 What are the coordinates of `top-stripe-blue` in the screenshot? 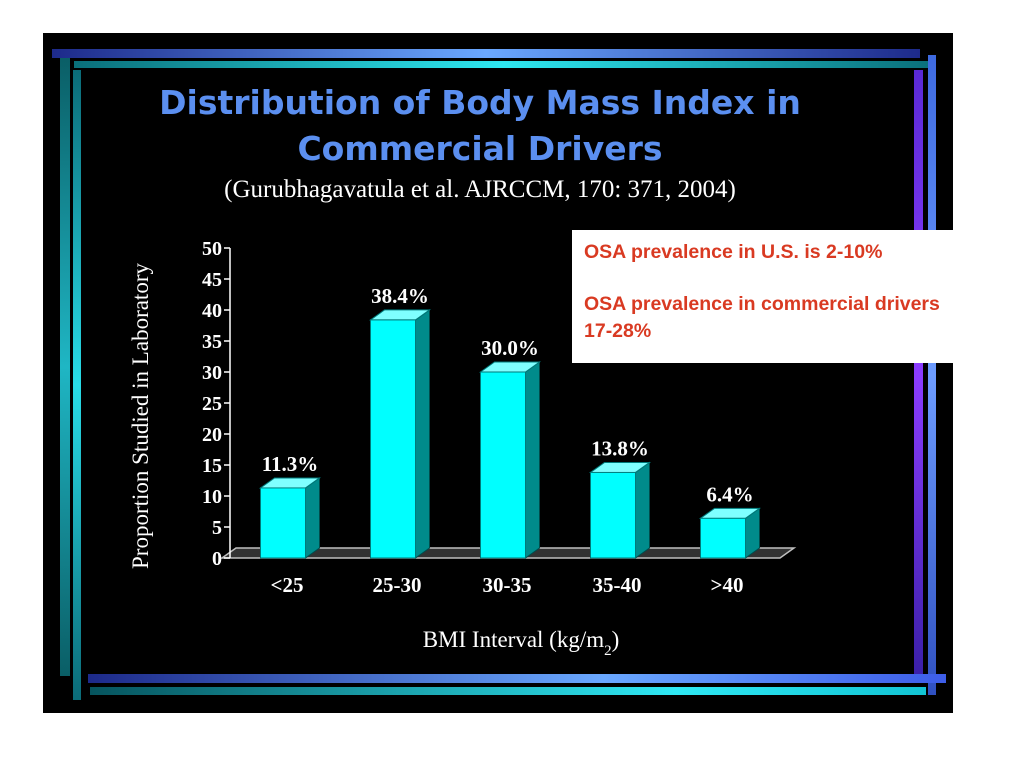 It's located at (486, 53).